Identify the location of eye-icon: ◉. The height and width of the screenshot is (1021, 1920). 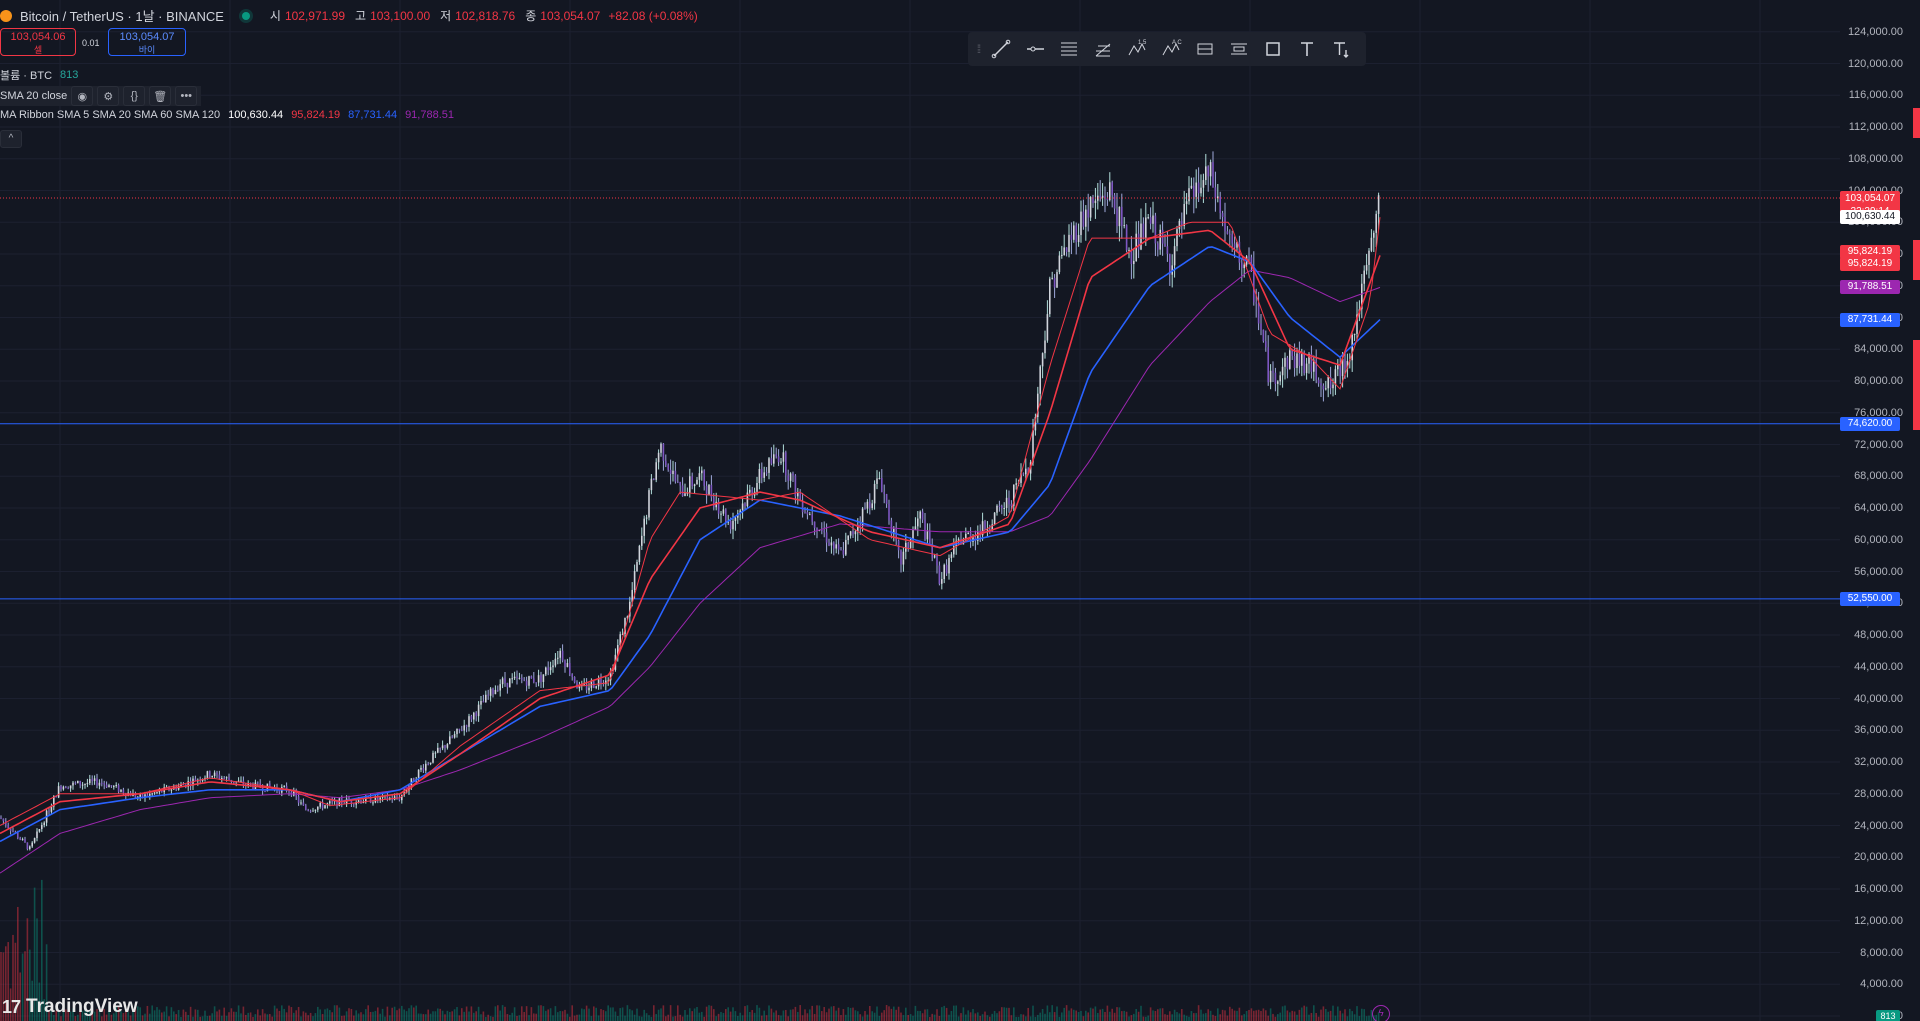
(82, 96).